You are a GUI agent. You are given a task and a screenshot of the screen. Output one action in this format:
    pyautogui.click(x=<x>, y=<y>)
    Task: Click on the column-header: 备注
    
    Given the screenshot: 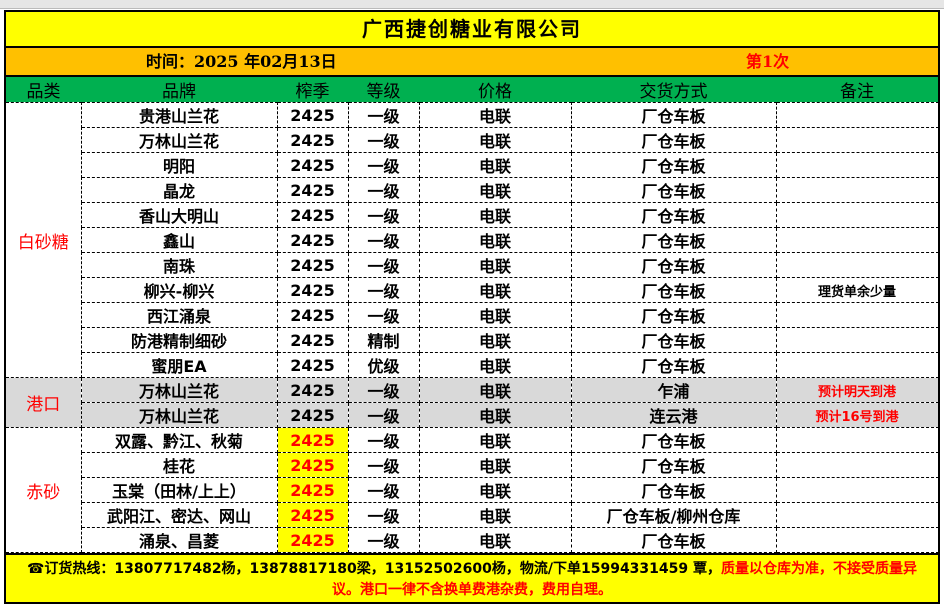 What is the action you would take?
    pyautogui.click(x=857, y=90)
    